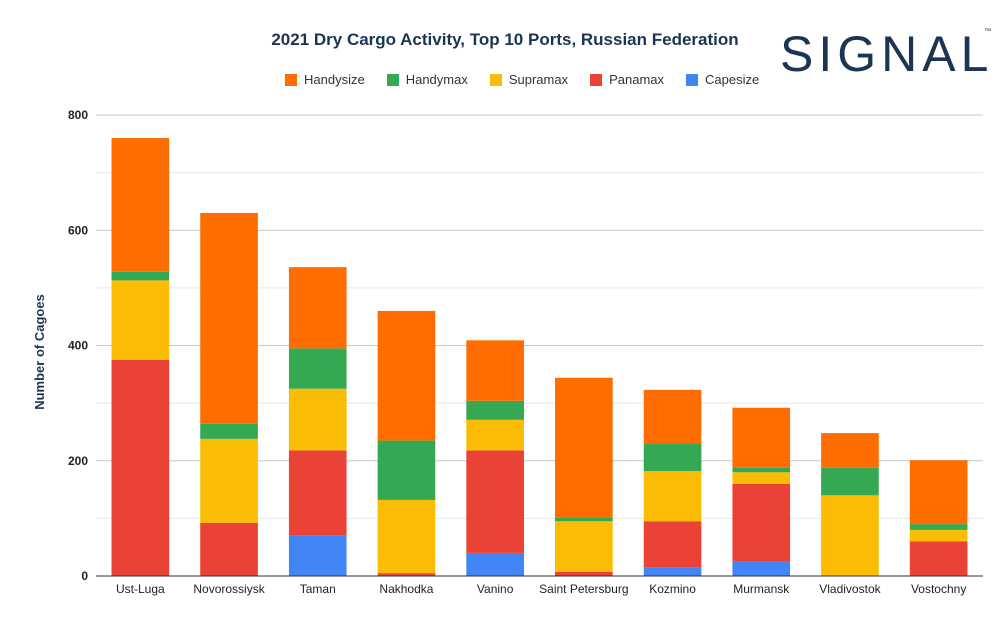 The height and width of the screenshot is (627, 1007). What do you see at coordinates (672, 589) in the screenshot?
I see `x-tick-label: Kozmino` at bounding box center [672, 589].